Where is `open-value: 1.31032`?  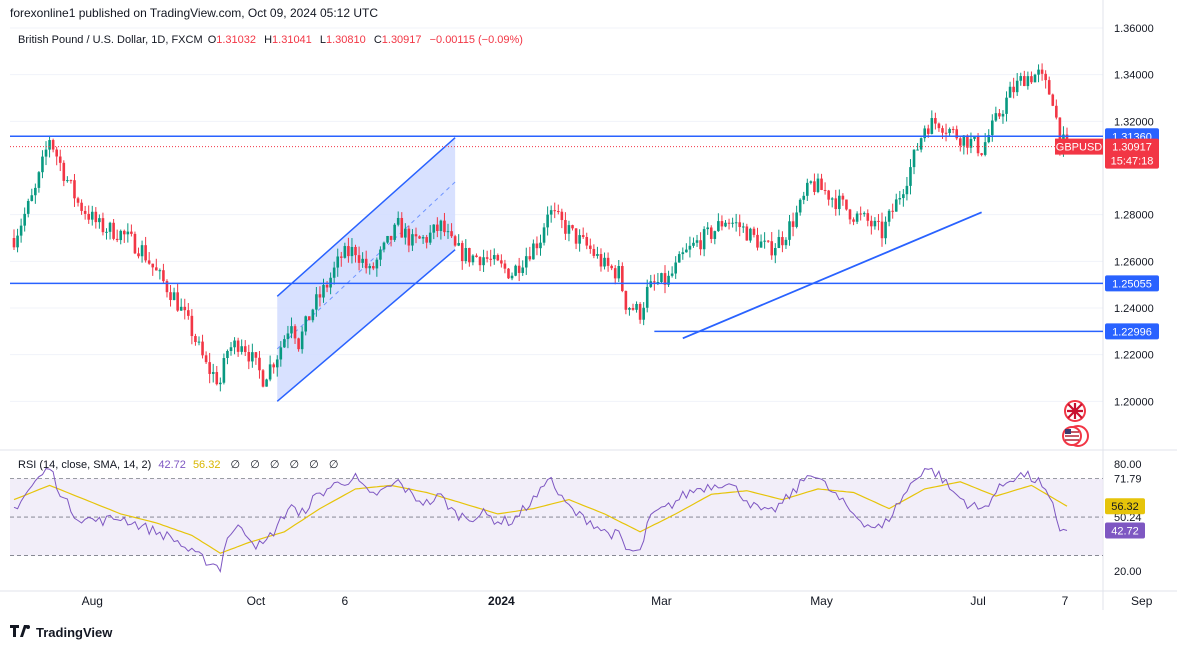
open-value: 1.31032 is located at coordinates (236, 40).